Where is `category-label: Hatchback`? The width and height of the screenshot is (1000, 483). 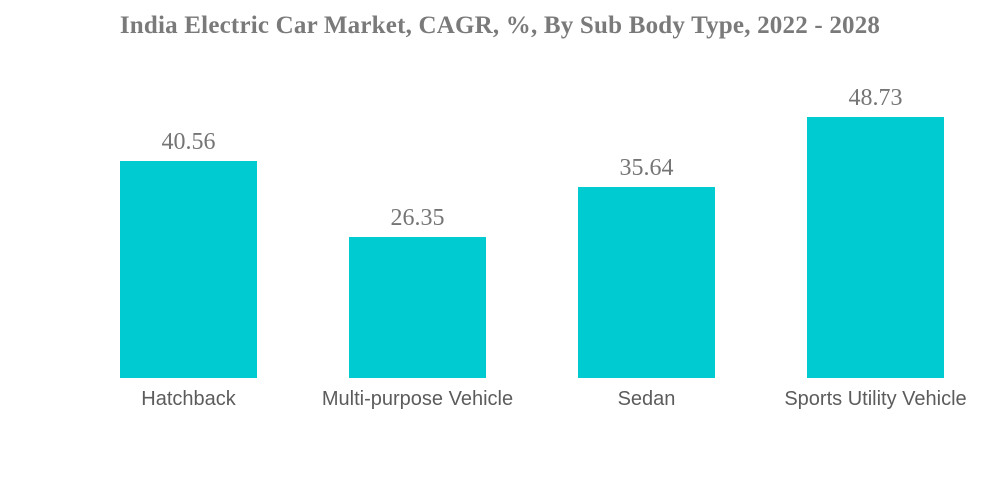 category-label: Hatchback is located at coordinates (188, 399).